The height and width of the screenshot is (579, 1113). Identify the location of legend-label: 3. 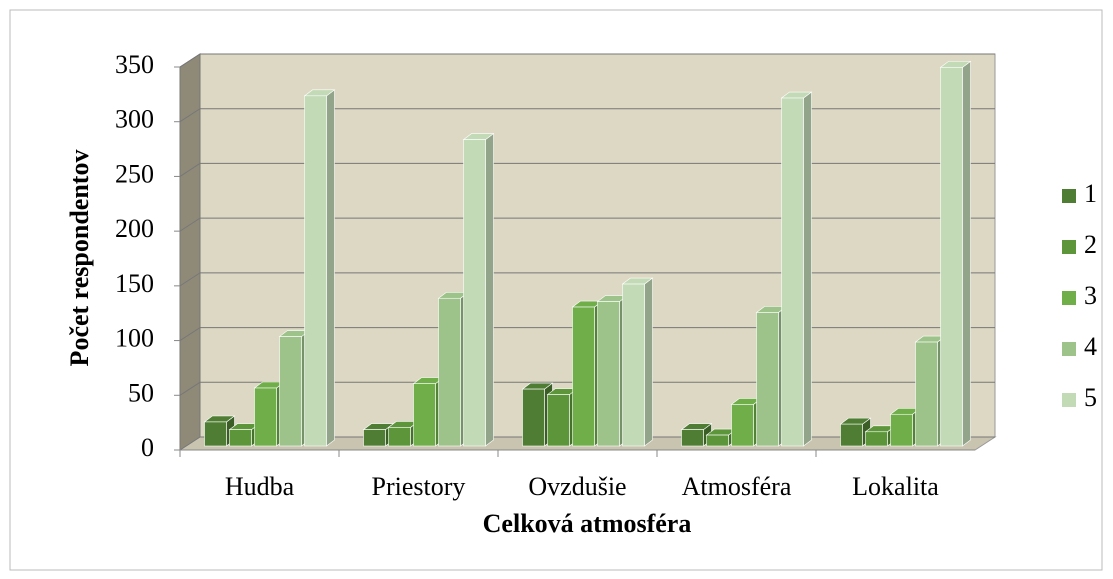
(1090, 295).